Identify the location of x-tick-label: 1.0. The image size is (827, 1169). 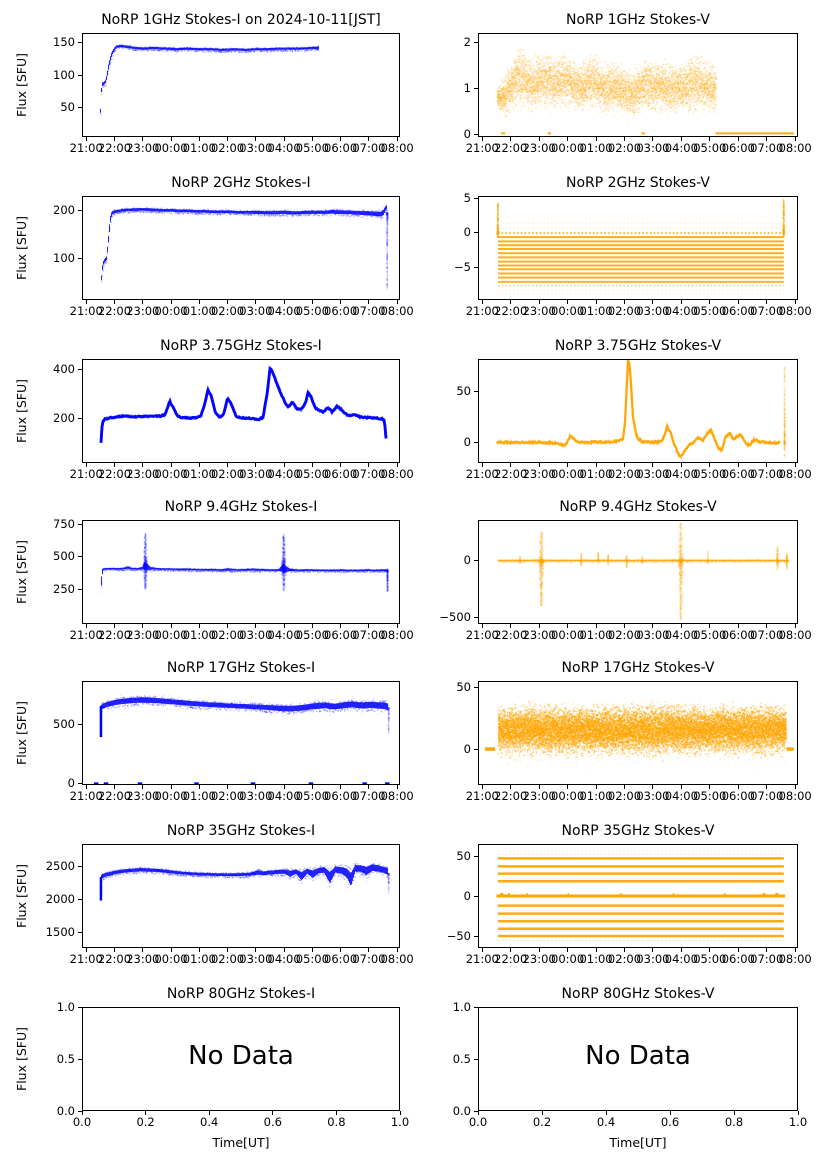
(798, 1122).